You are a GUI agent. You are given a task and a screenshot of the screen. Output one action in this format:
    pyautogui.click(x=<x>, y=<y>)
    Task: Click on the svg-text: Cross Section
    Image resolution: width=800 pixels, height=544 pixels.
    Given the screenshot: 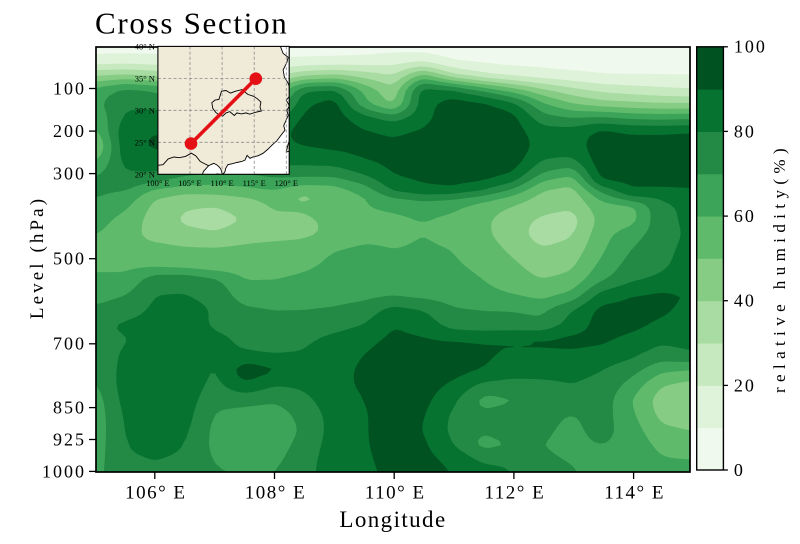 What is the action you would take?
    pyautogui.click(x=191, y=23)
    